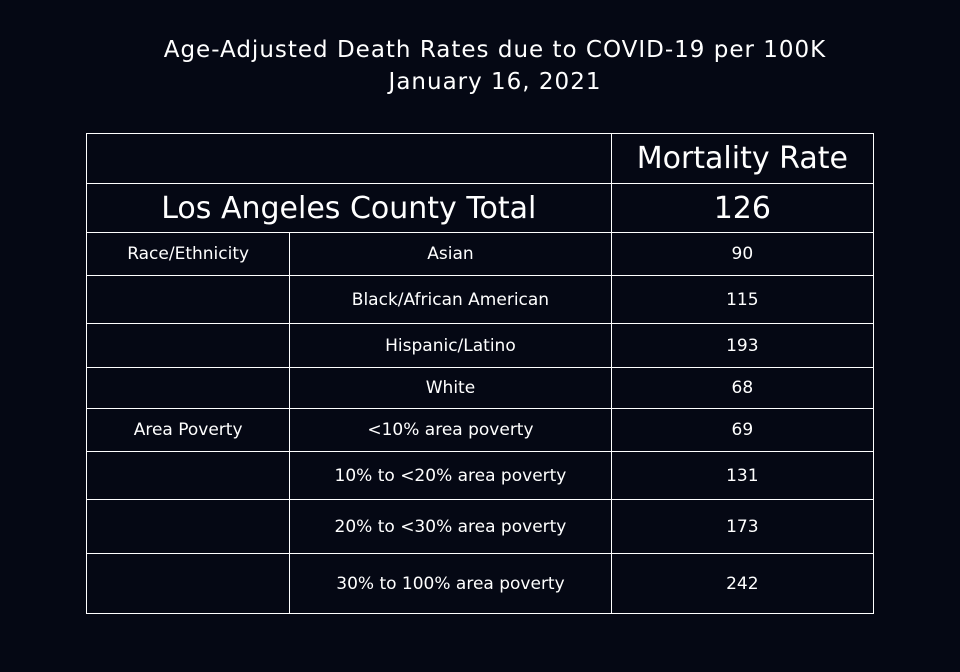 The image size is (960, 672). What do you see at coordinates (742, 158) in the screenshot?
I see `column-header-mortality-rate: Mortality Rate` at bounding box center [742, 158].